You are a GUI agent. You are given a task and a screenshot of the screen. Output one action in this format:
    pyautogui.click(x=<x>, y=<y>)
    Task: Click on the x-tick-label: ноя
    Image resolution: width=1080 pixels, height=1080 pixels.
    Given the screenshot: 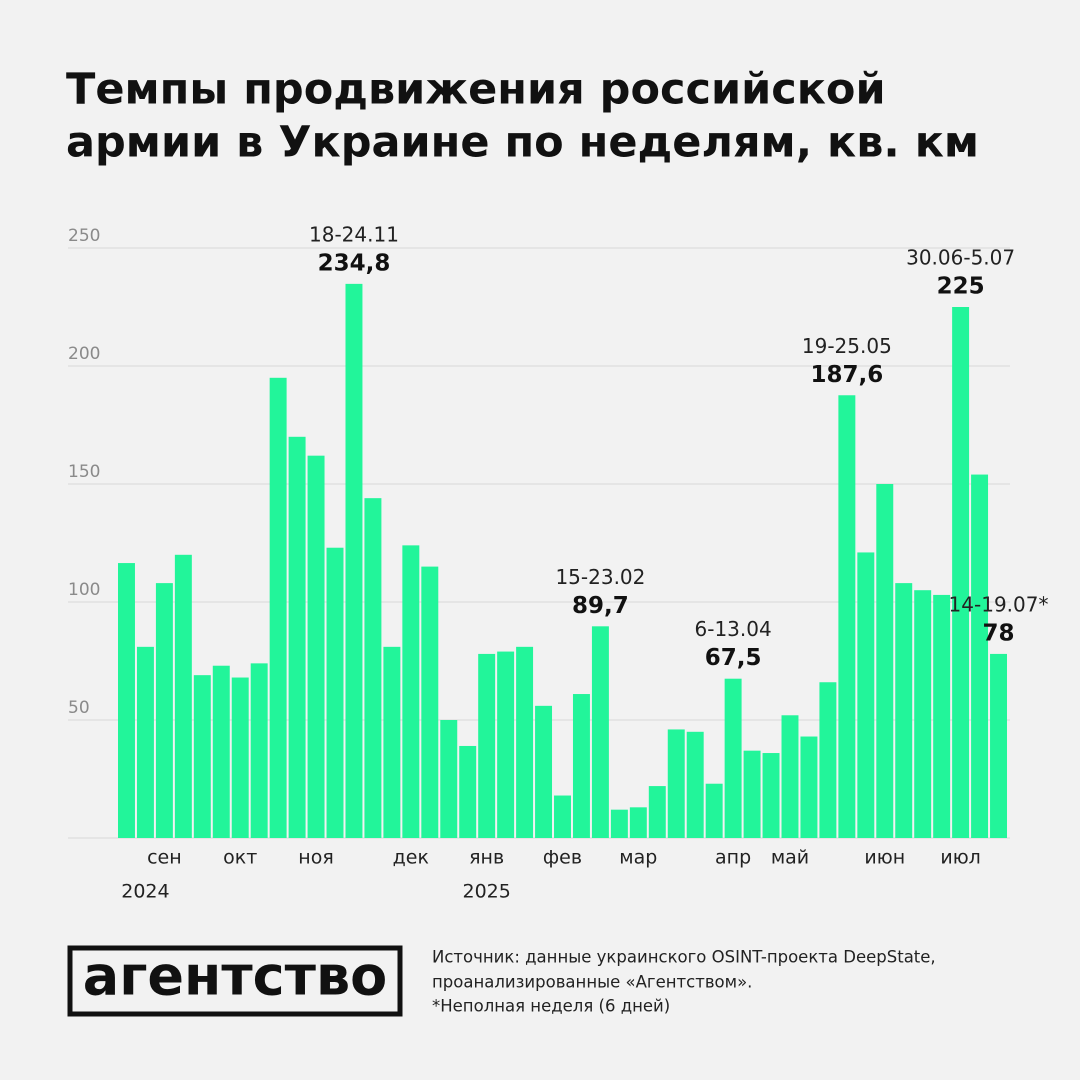 What is the action you would take?
    pyautogui.click(x=315, y=858)
    